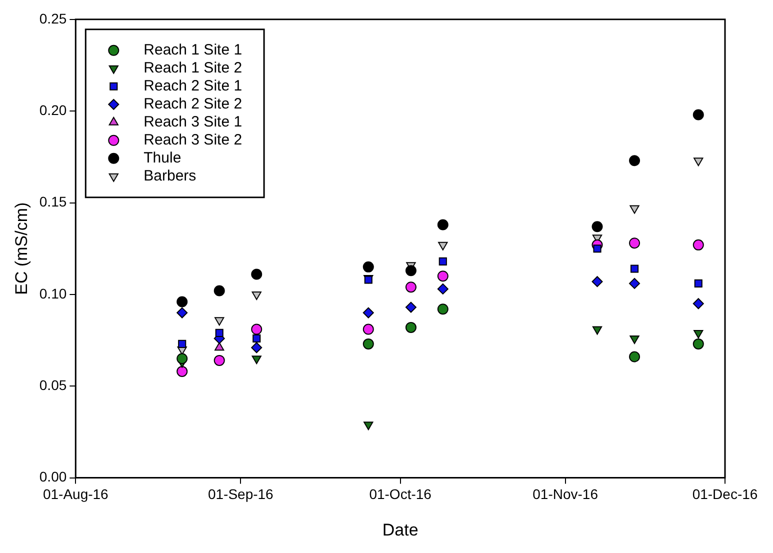 This screenshot has height=553, width=773. What do you see at coordinates (53, 18) in the screenshot?
I see `y-tick-label: 0.25` at bounding box center [53, 18].